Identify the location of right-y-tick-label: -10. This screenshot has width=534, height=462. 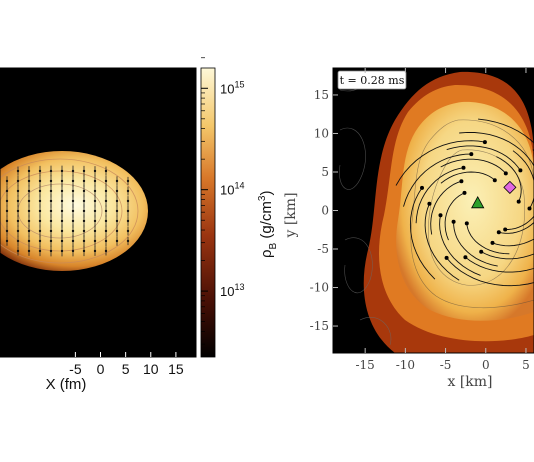
(319, 288).